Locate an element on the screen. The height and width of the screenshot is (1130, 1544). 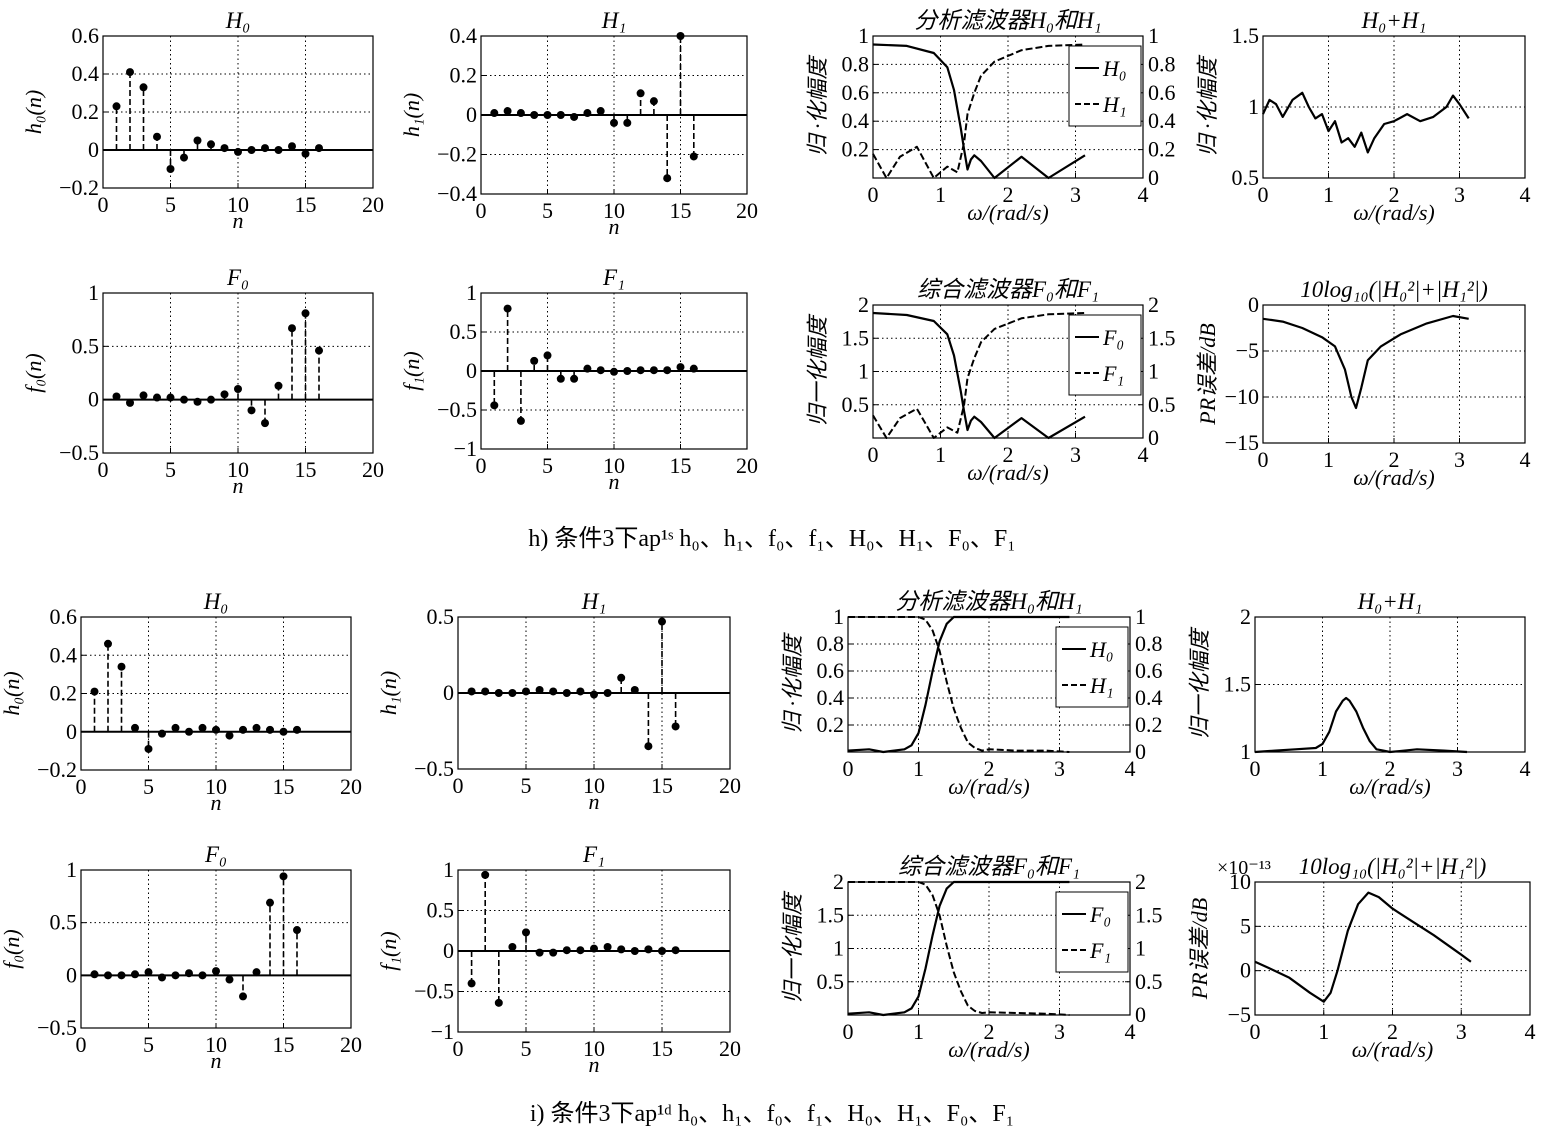
chart-title: H₁ is located at coordinates (594, 601).